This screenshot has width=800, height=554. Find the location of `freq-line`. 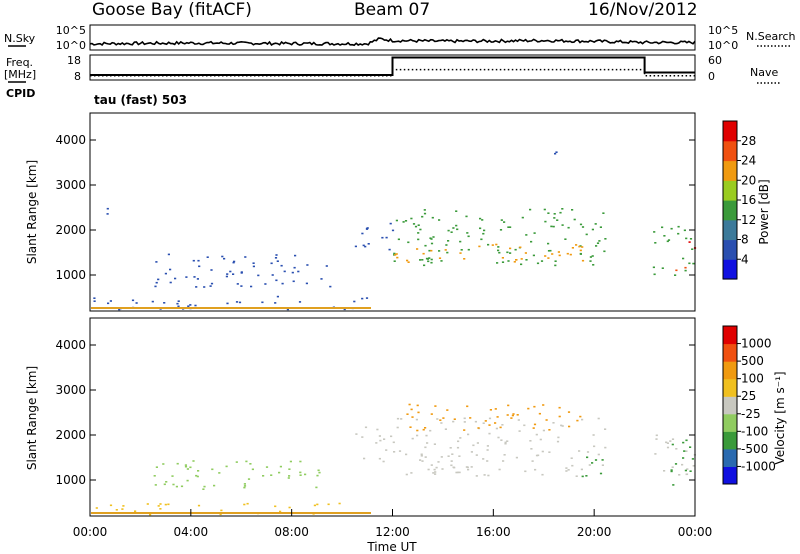

freq-line is located at coordinates (392, 66).